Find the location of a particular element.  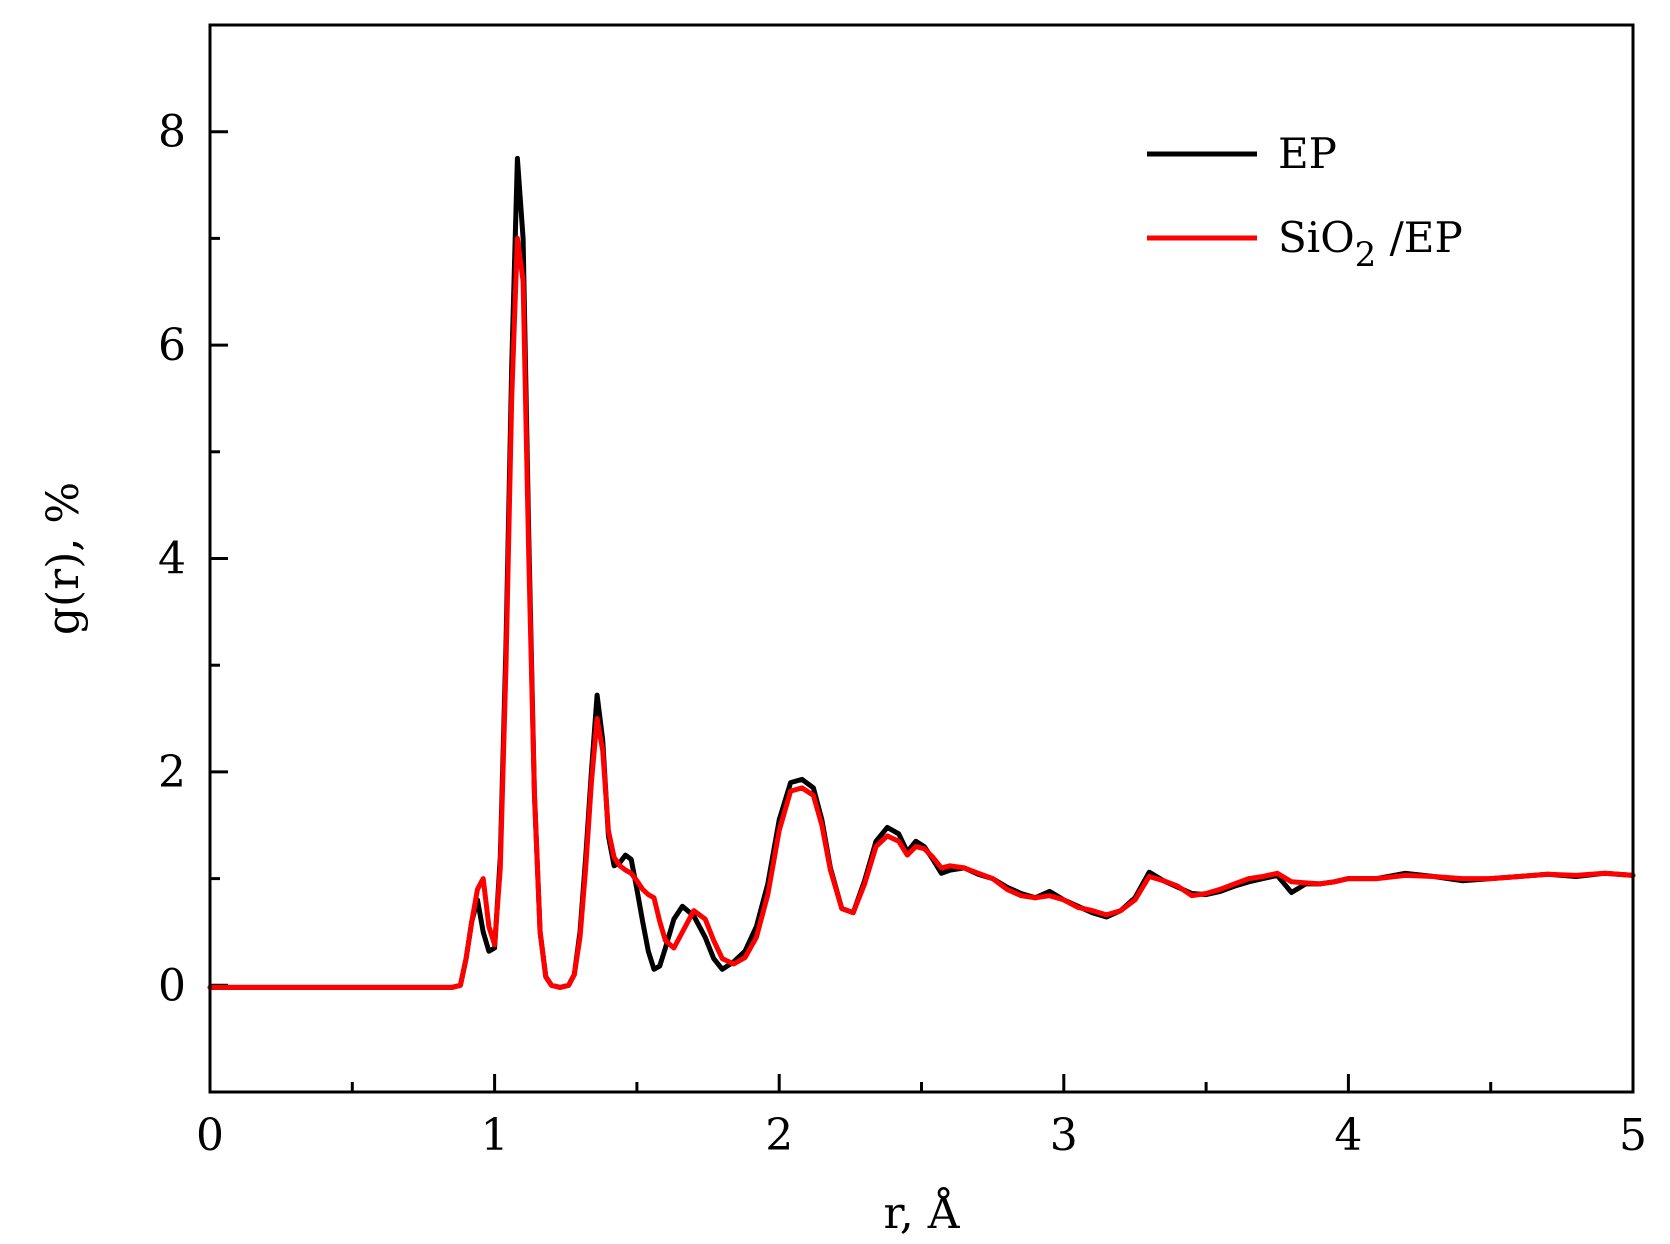

y-tick-label: 2 is located at coordinates (172, 772).